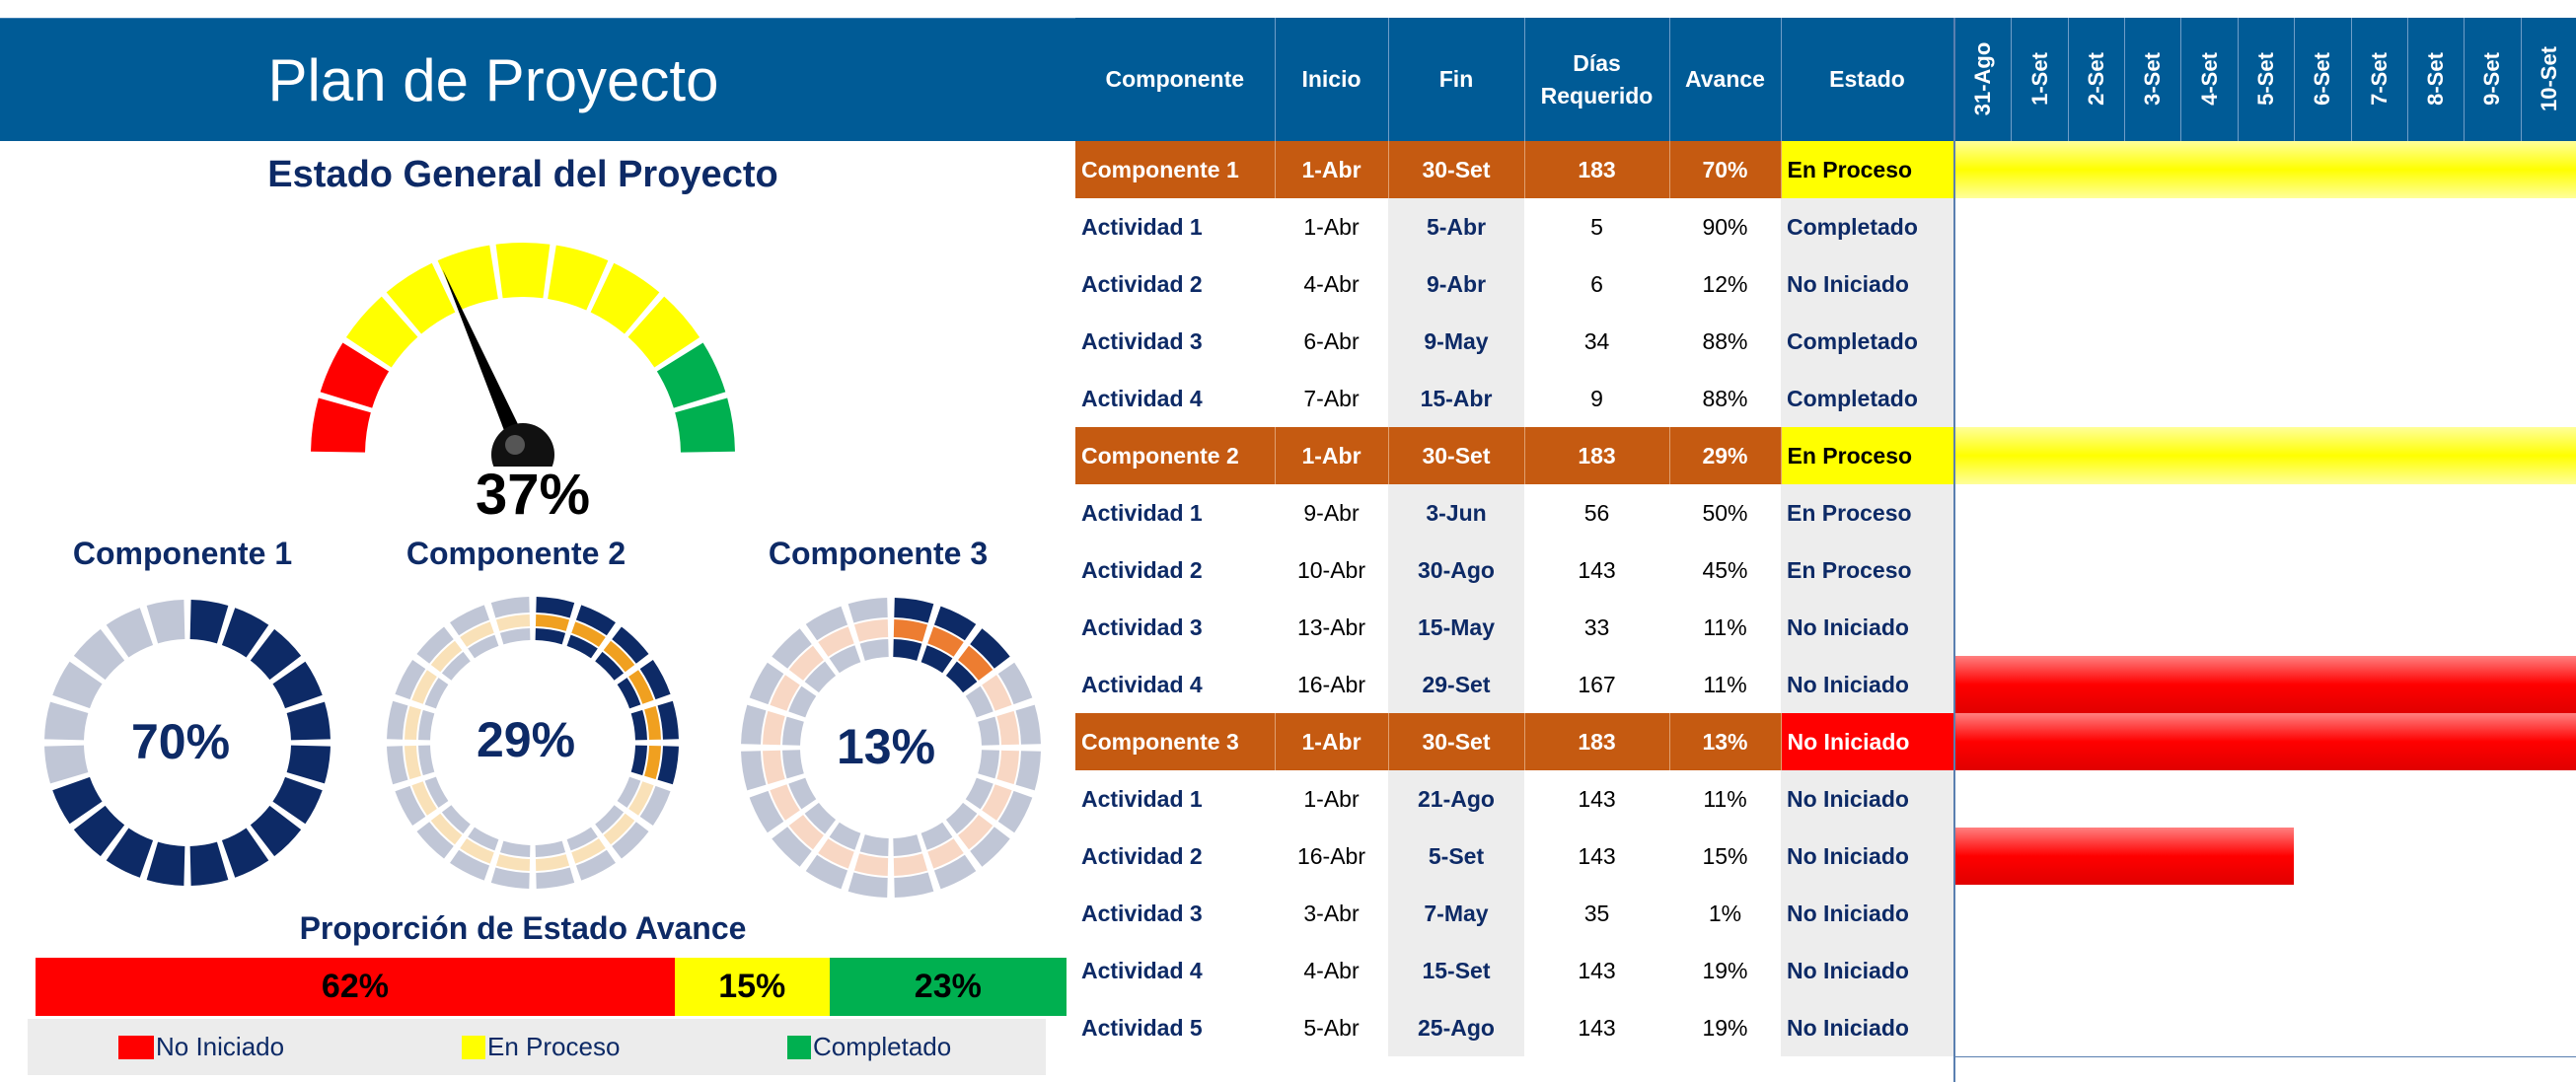 The width and height of the screenshot is (2576, 1082). I want to click on row-dias: 56, so click(1596, 512).